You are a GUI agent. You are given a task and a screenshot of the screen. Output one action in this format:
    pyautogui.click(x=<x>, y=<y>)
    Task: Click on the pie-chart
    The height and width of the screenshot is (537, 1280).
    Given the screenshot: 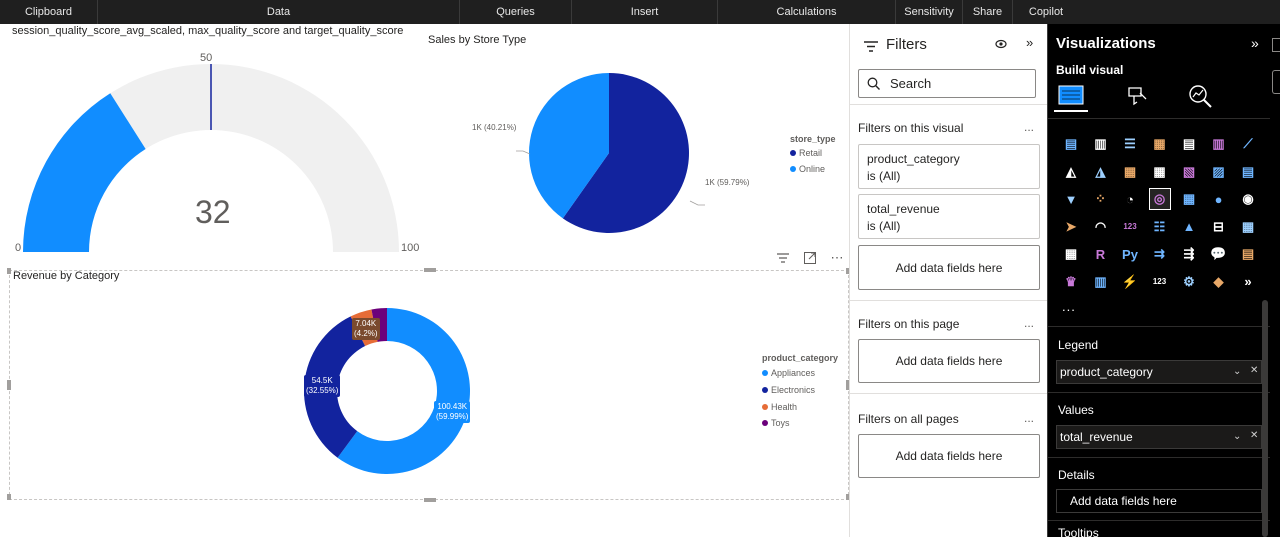 What is the action you would take?
    pyautogui.click(x=610, y=154)
    